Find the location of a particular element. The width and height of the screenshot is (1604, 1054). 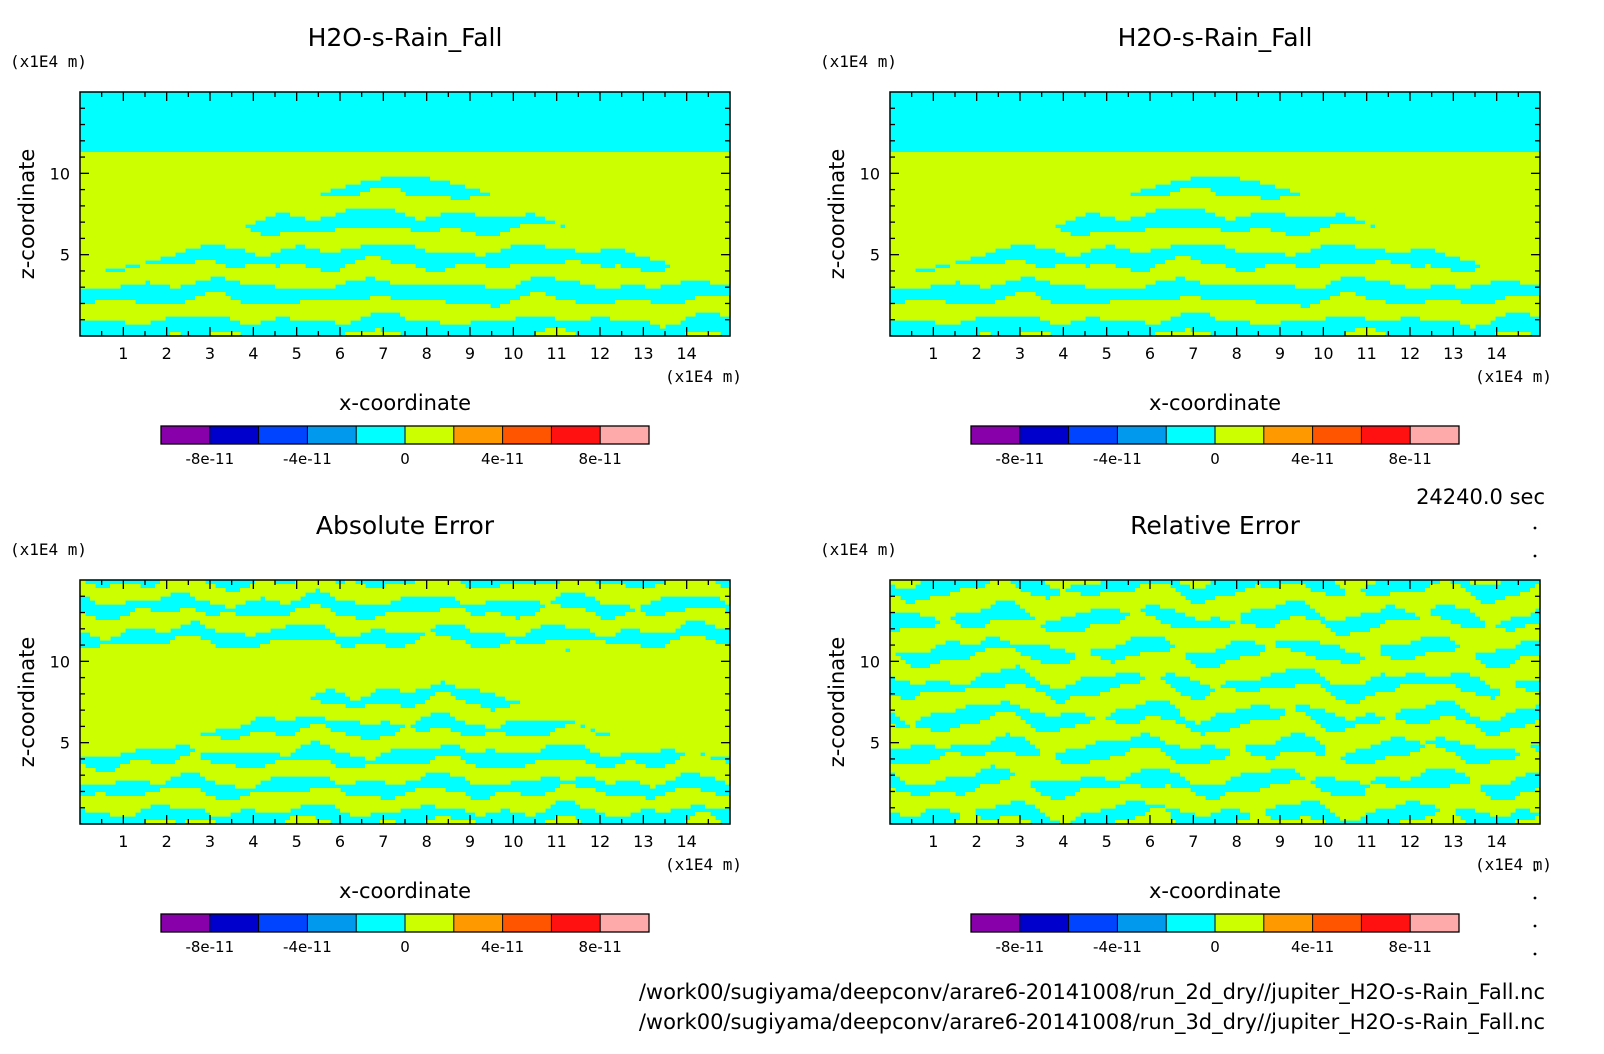

panel-title: H2O-s-Rain_Fall is located at coordinates (1215, 37).